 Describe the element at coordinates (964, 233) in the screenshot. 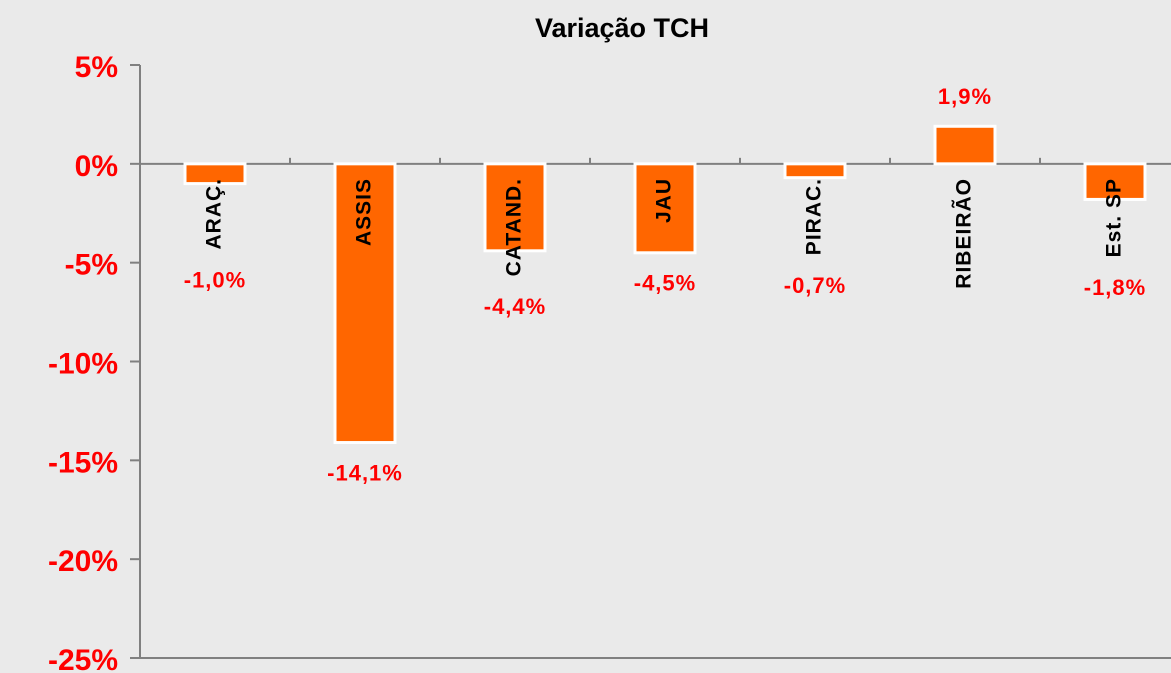

I see `x-tick-label: RIBEIRÃO` at that location.